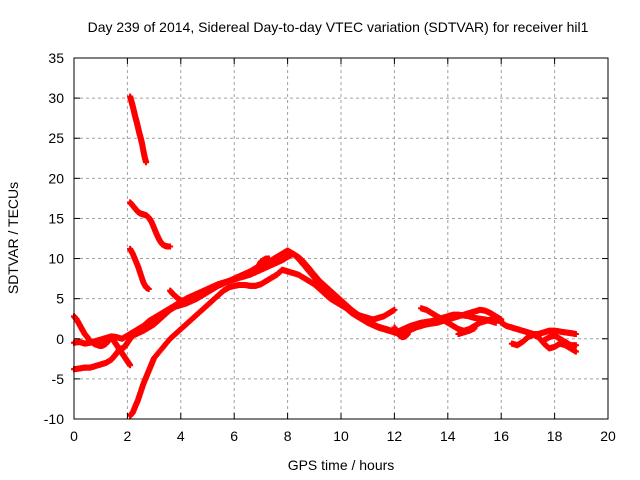 The height and width of the screenshot is (480, 640). I want to click on x-tick-label: 6, so click(234, 436).